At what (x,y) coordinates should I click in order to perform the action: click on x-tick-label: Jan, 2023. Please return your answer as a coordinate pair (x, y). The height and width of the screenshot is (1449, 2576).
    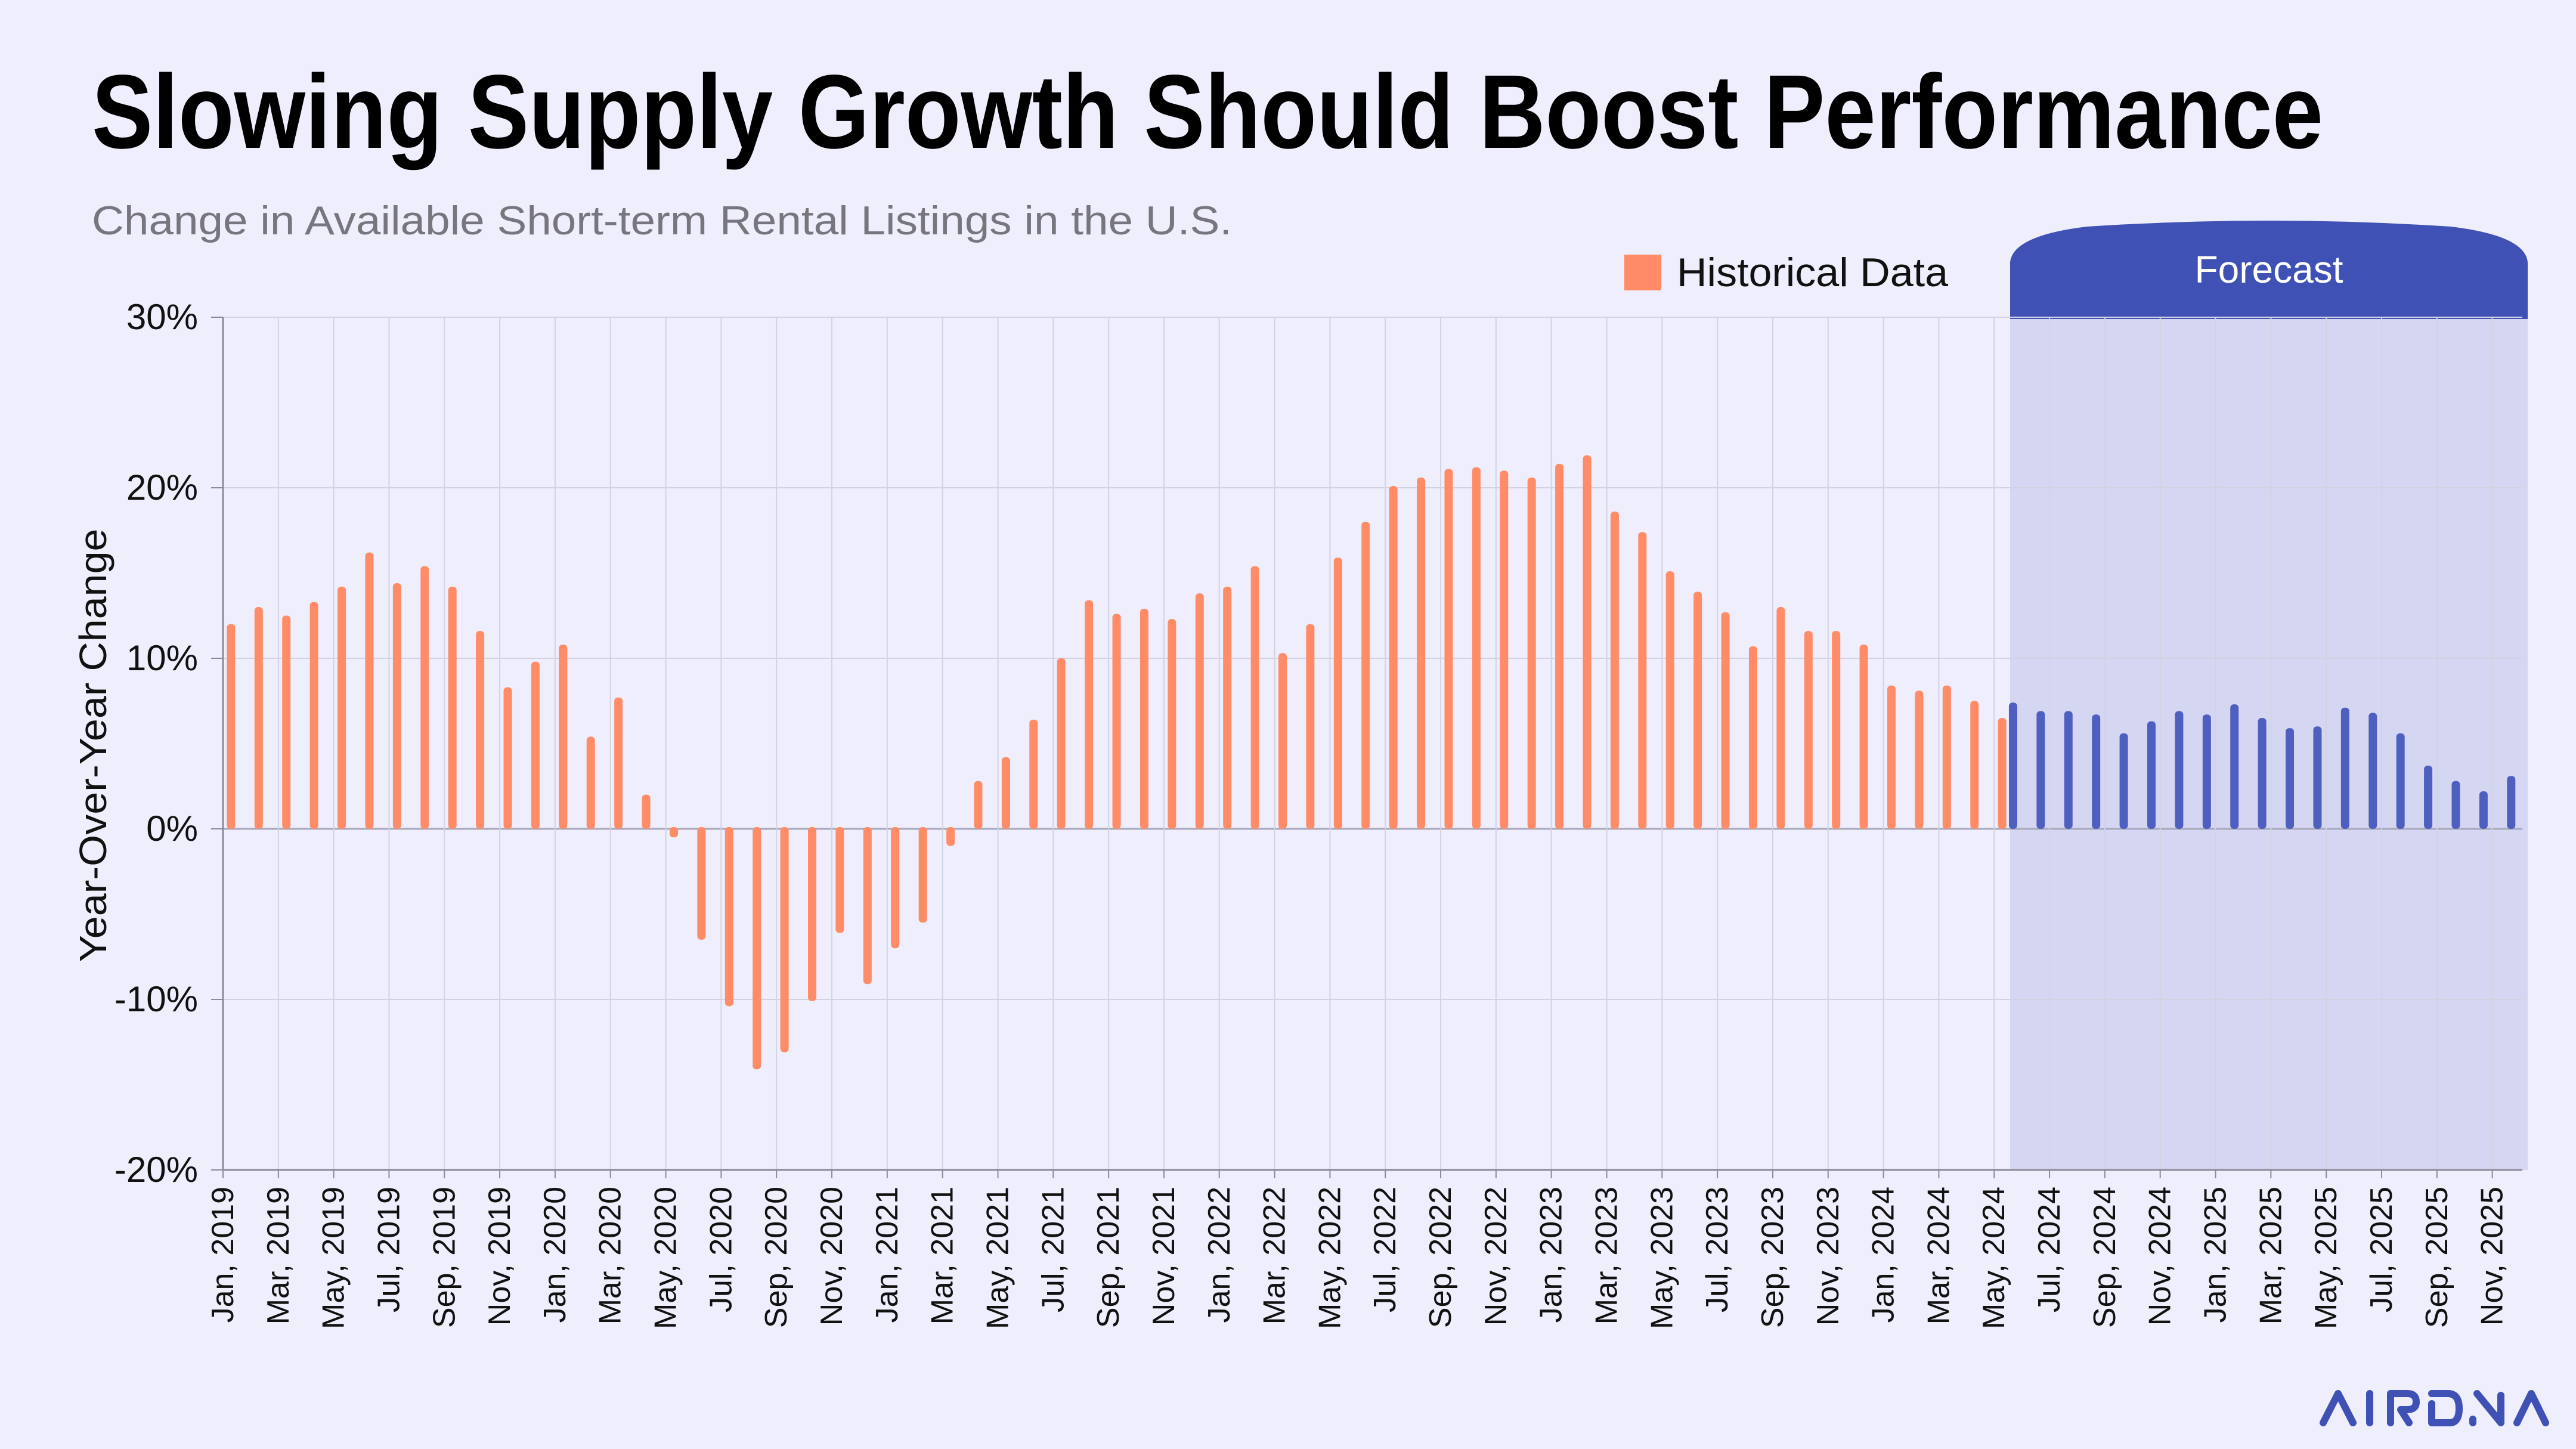
    Looking at the image, I should click on (1551, 1255).